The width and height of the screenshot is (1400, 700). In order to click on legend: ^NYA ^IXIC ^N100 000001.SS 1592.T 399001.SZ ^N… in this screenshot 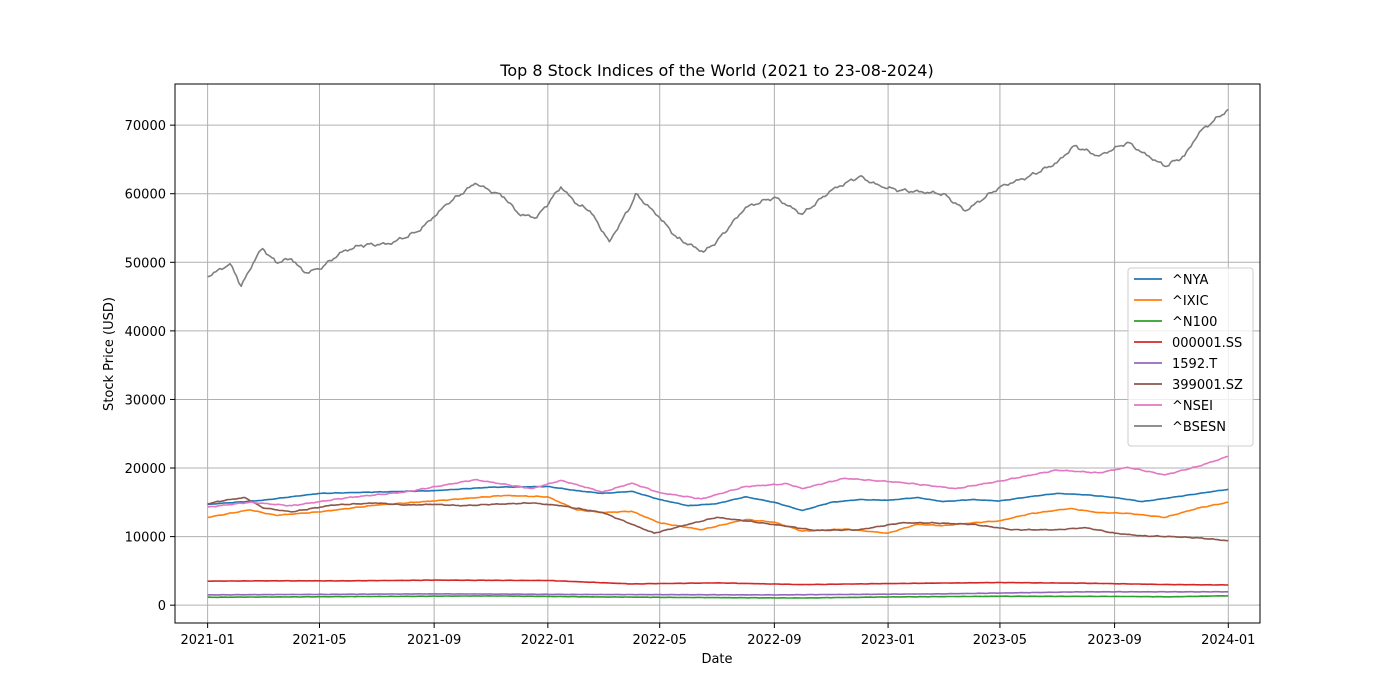, I will do `click(1190, 357)`.